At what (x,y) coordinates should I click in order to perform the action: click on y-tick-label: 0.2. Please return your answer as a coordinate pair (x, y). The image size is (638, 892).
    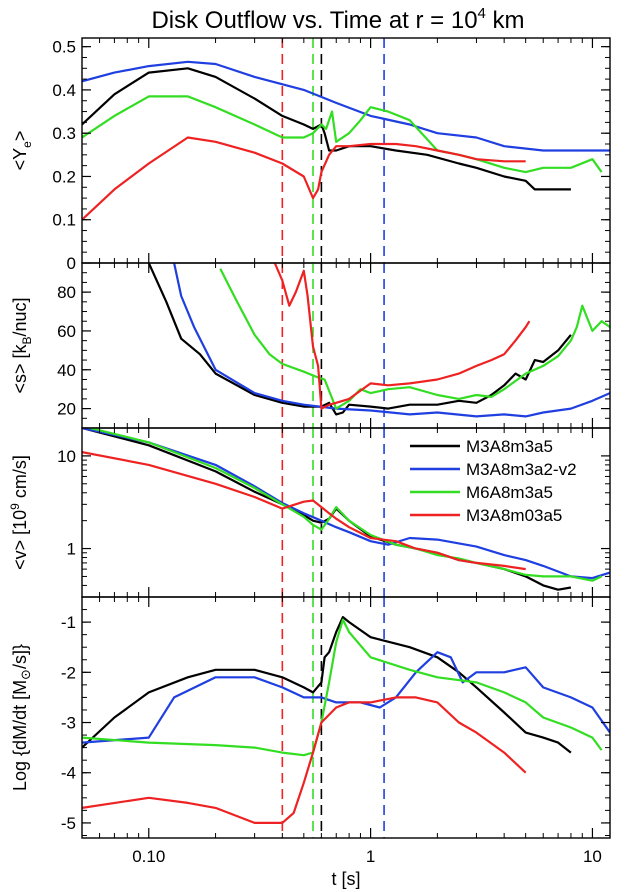
    Looking at the image, I should click on (64, 176).